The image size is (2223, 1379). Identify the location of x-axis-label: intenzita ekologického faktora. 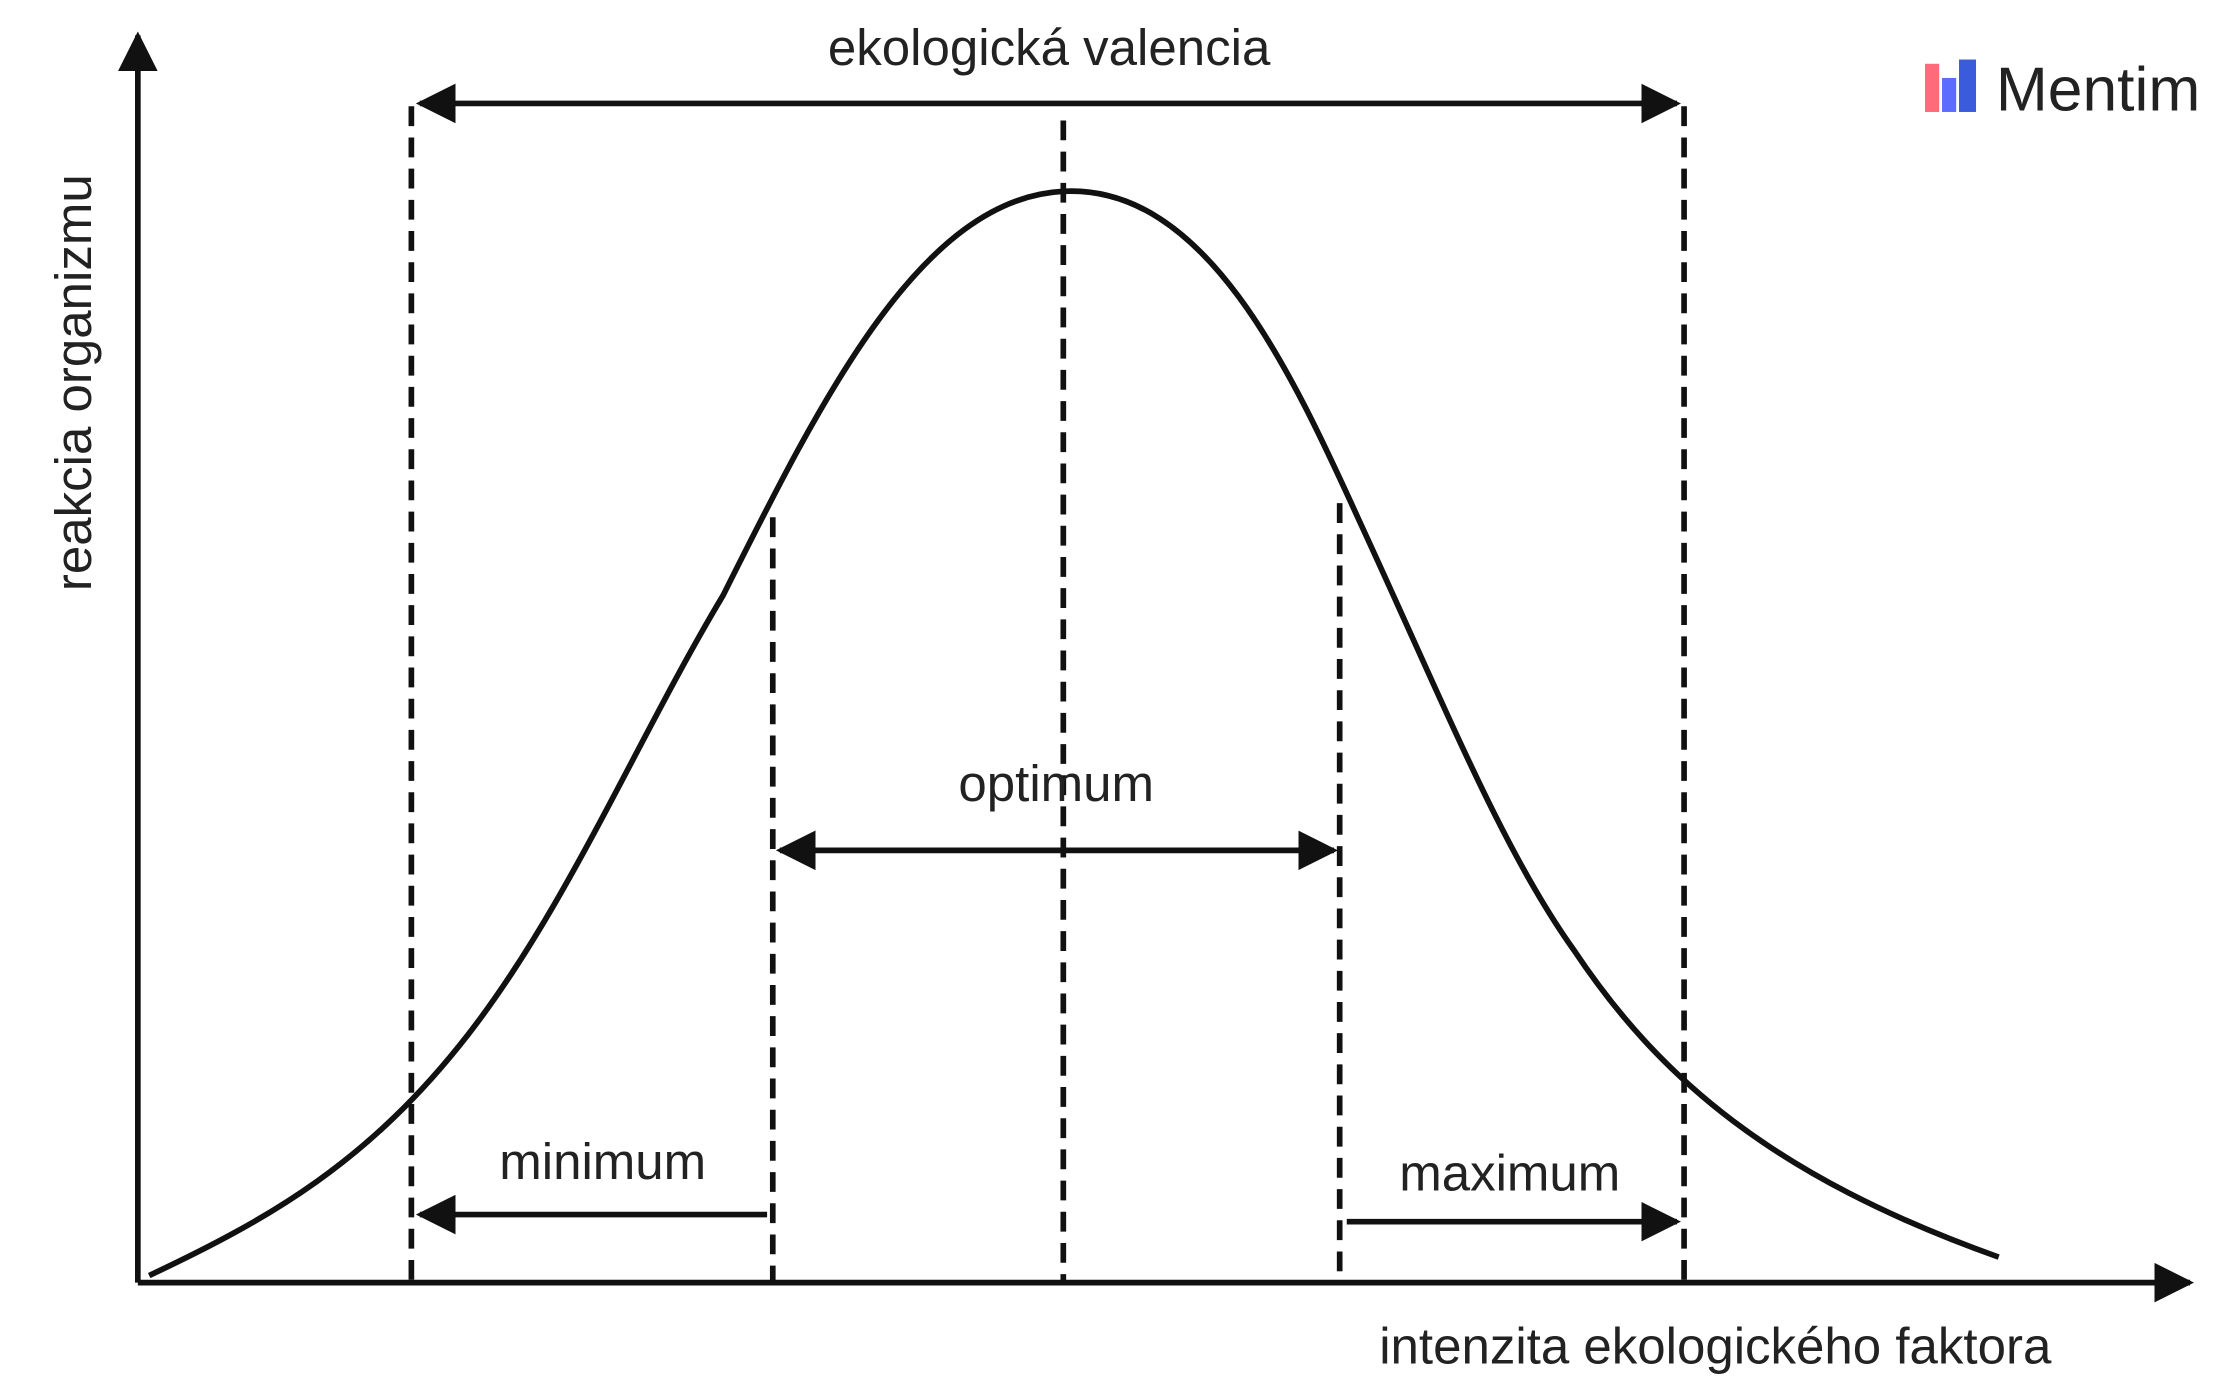
(1715, 1345).